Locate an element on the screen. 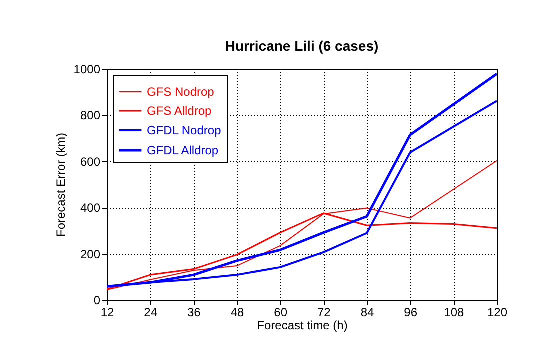 The height and width of the screenshot is (344, 540). y-tick-label: 400 is located at coordinates (90, 208).